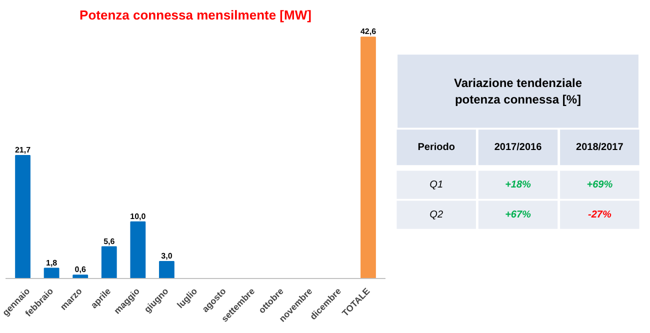  Describe the element at coordinates (167, 256) in the screenshot. I see `data-label: 3,0` at that location.